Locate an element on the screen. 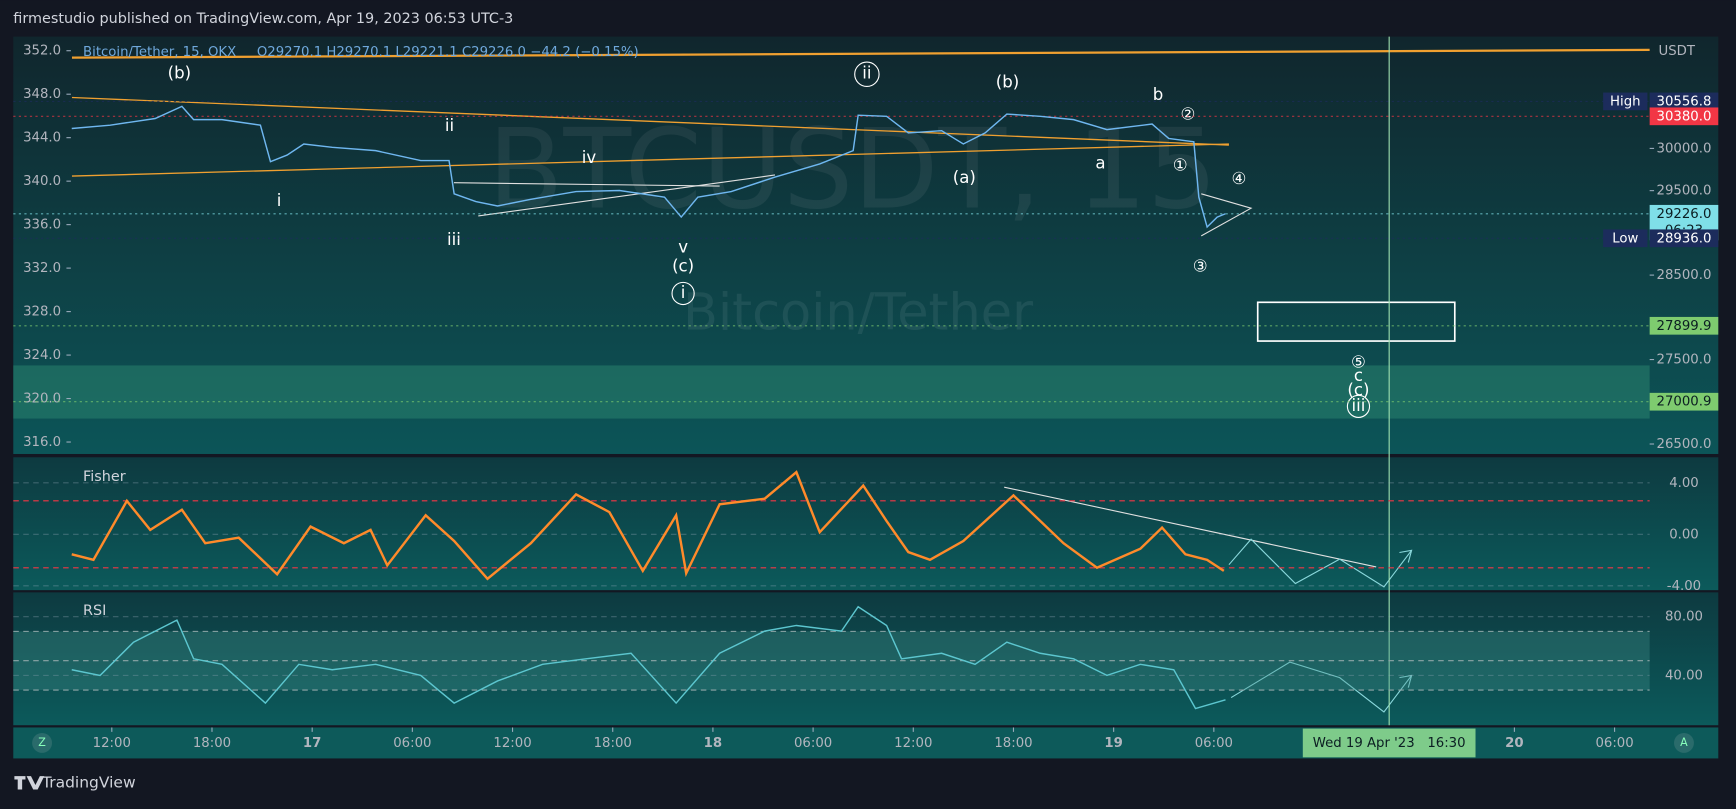  wave-label: (a) is located at coordinates (964, 177).